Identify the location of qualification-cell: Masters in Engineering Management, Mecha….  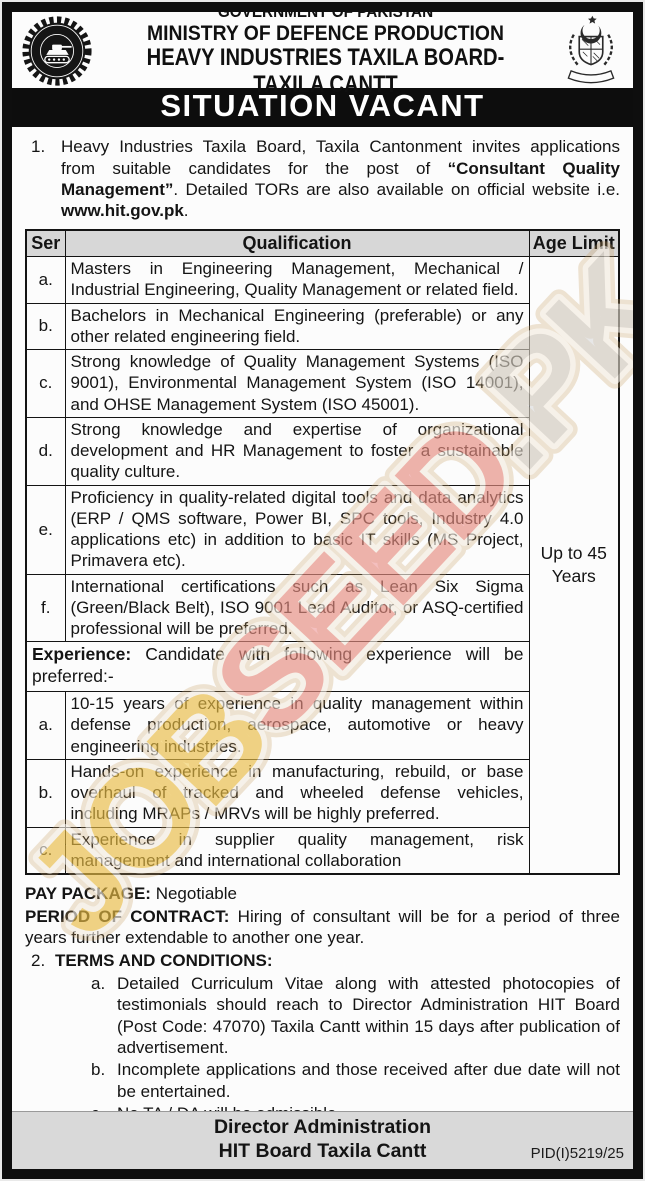
(297, 280).